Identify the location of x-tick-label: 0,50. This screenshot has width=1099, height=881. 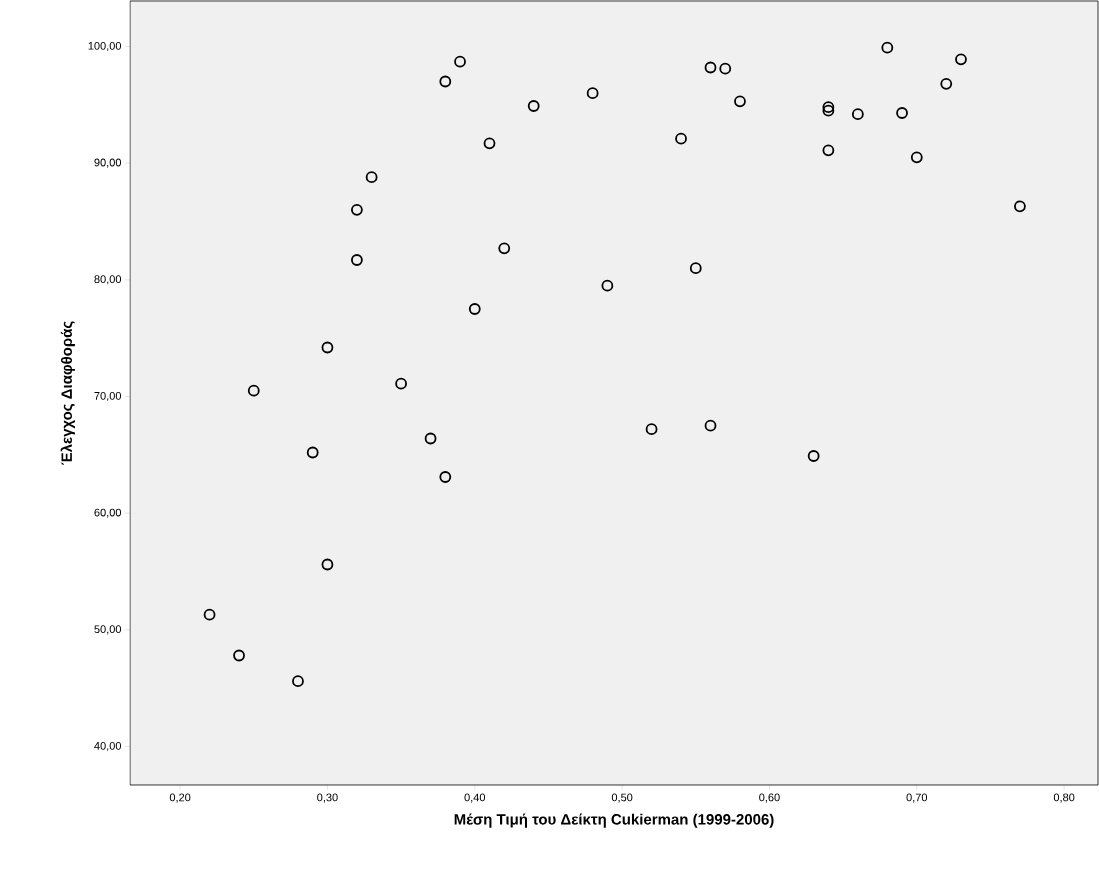
(622, 798).